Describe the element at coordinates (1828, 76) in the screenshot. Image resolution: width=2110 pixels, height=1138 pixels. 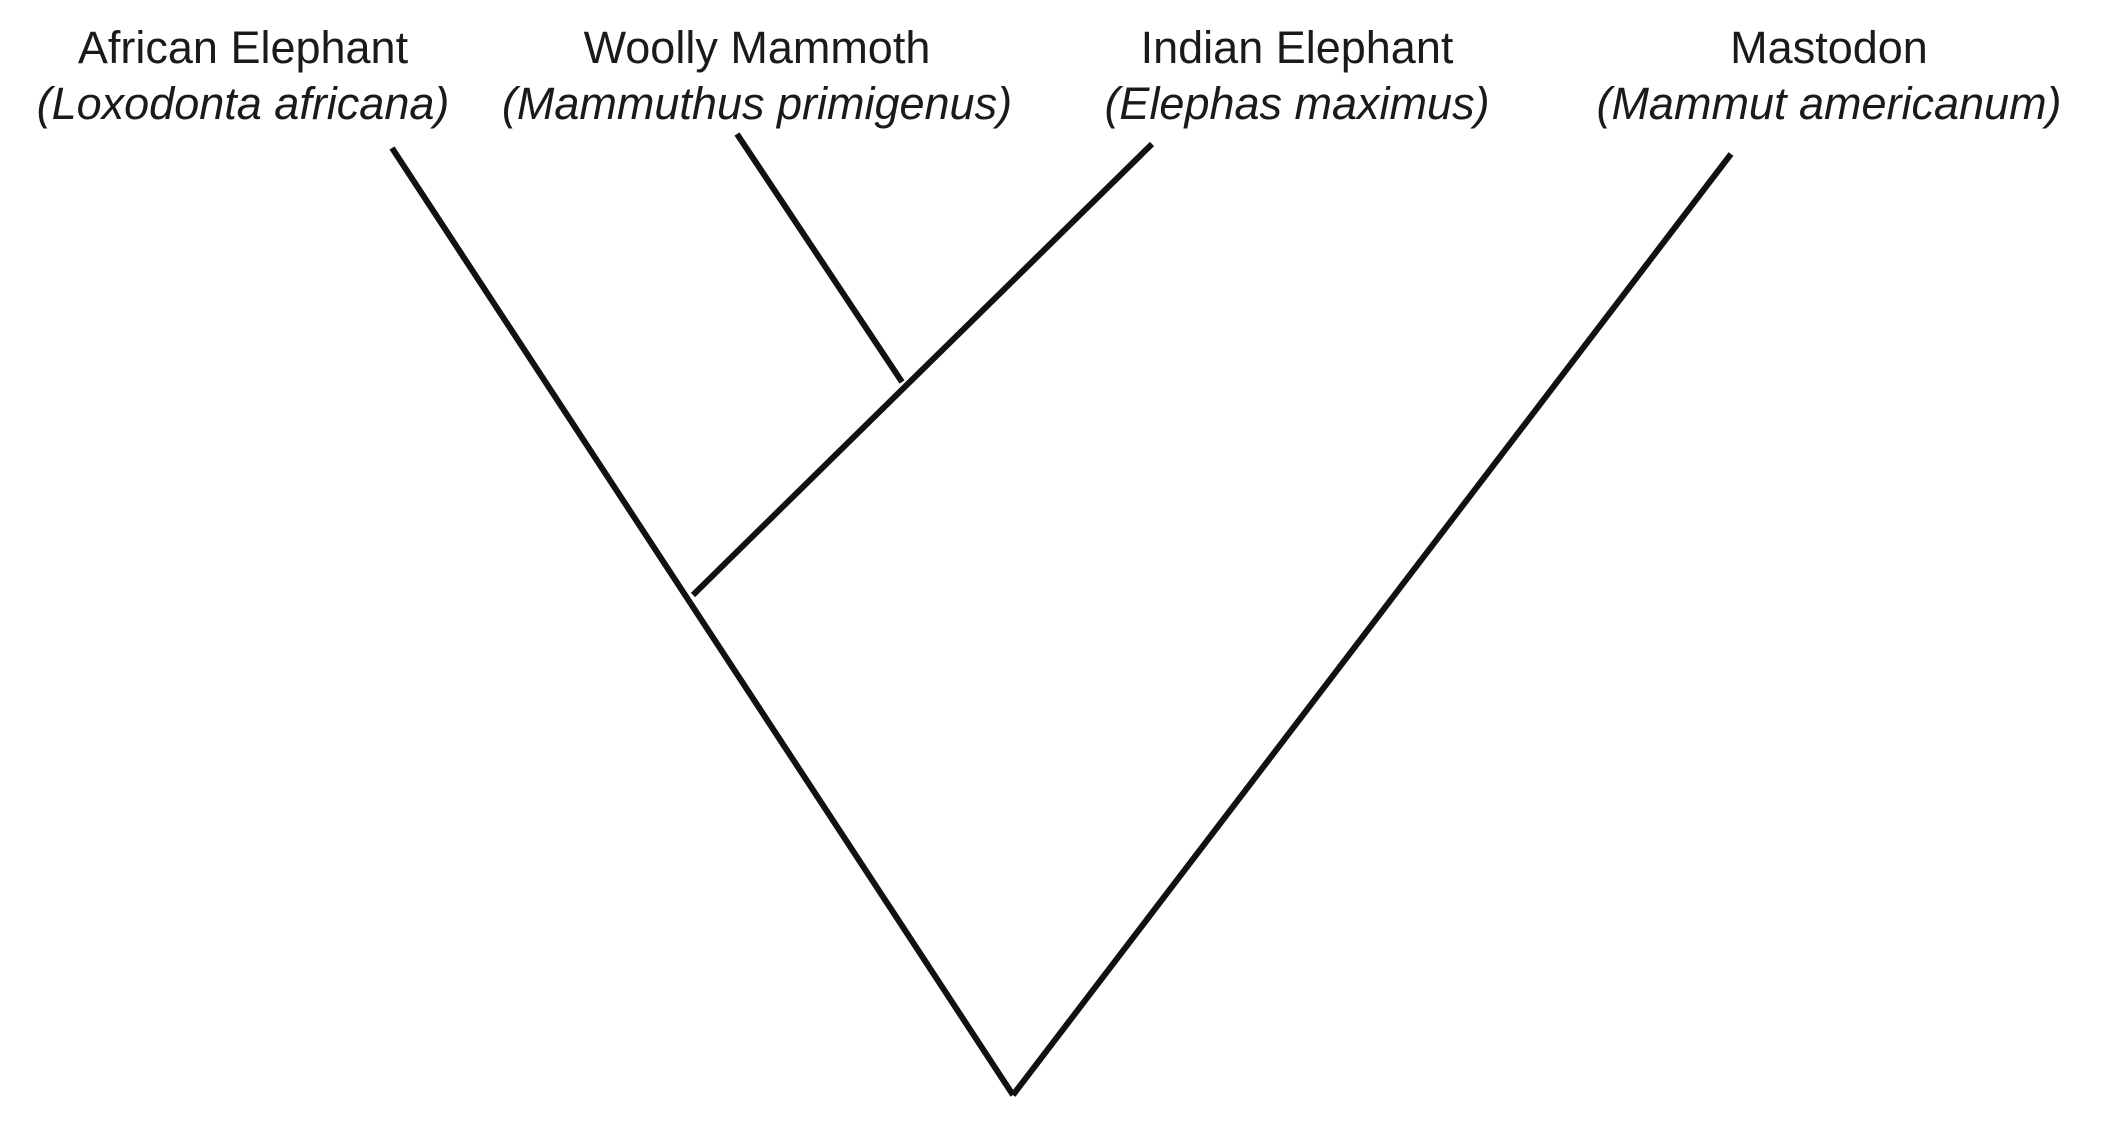
I see `taxon-label-mastodon: Mastodon (Mammut americanum)` at that location.